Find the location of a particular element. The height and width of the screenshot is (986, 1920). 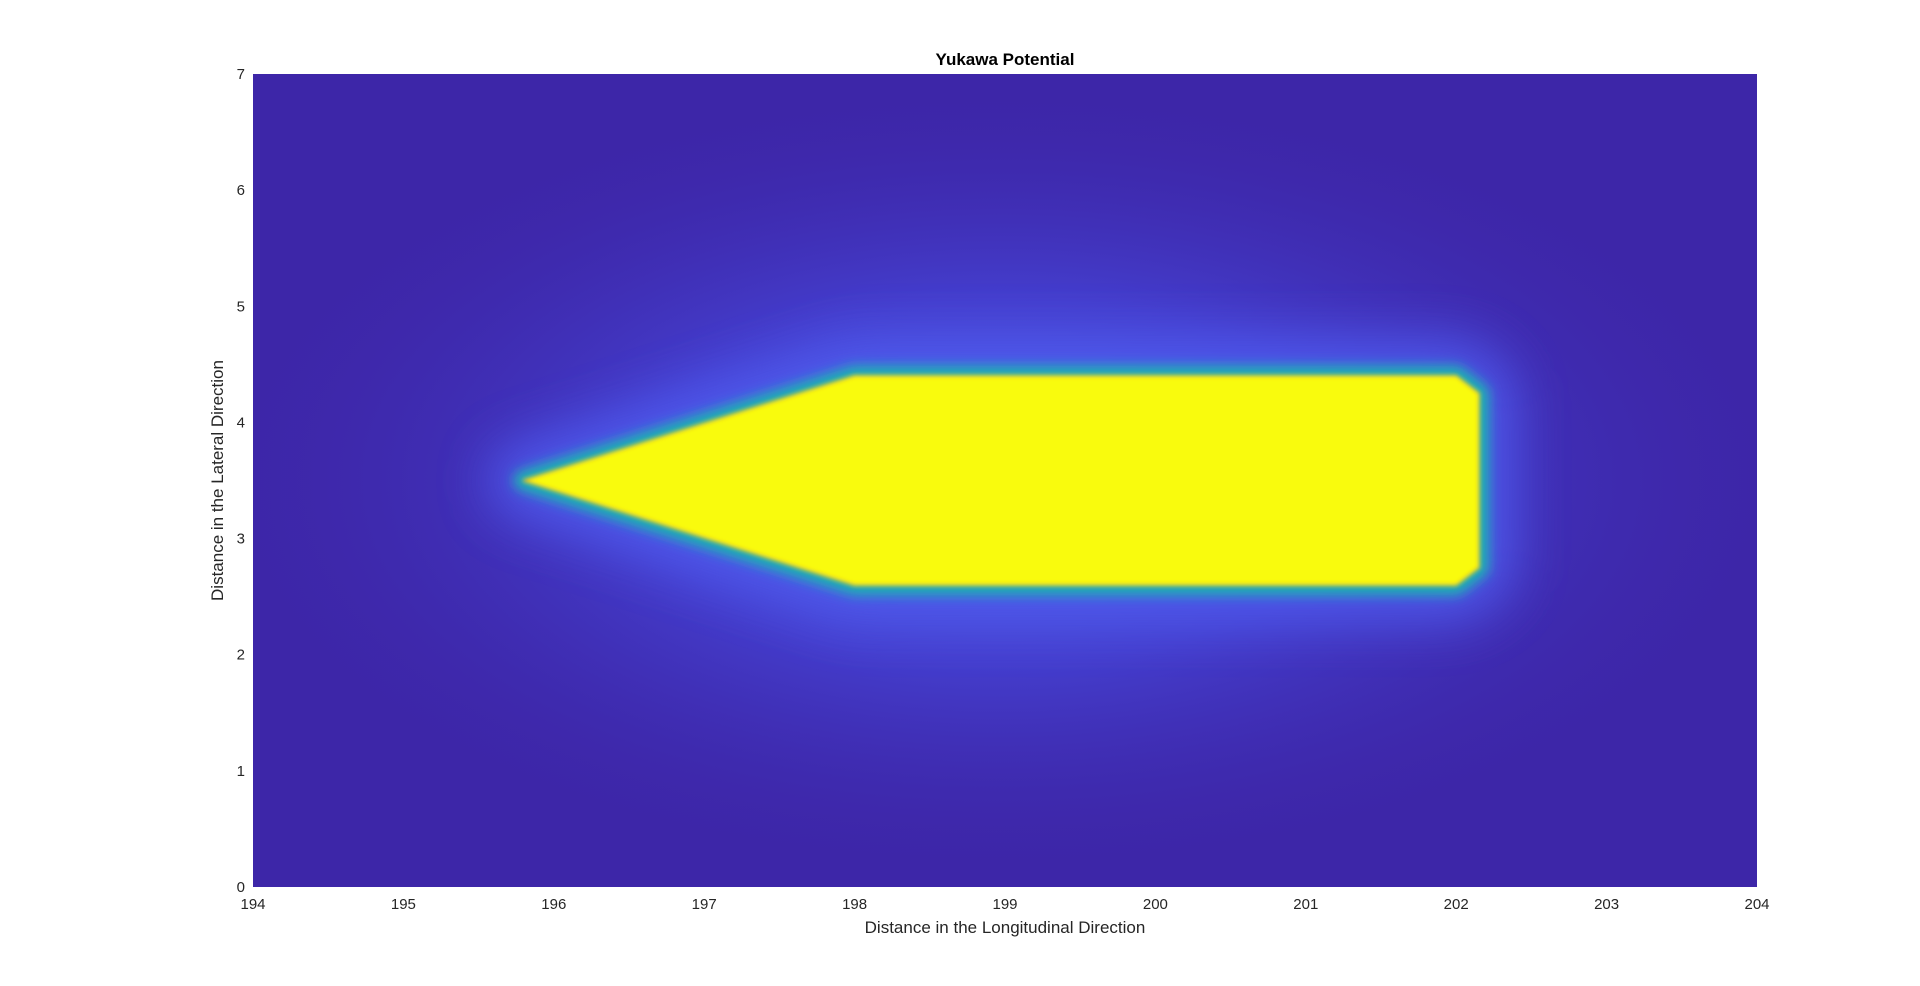

y-tick-label: 5 is located at coordinates (241, 306).